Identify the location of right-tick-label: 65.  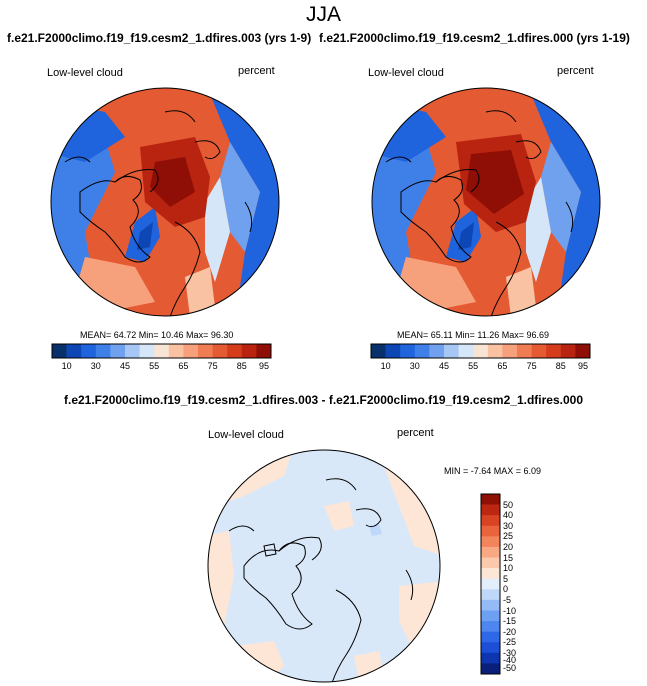
(502, 366).